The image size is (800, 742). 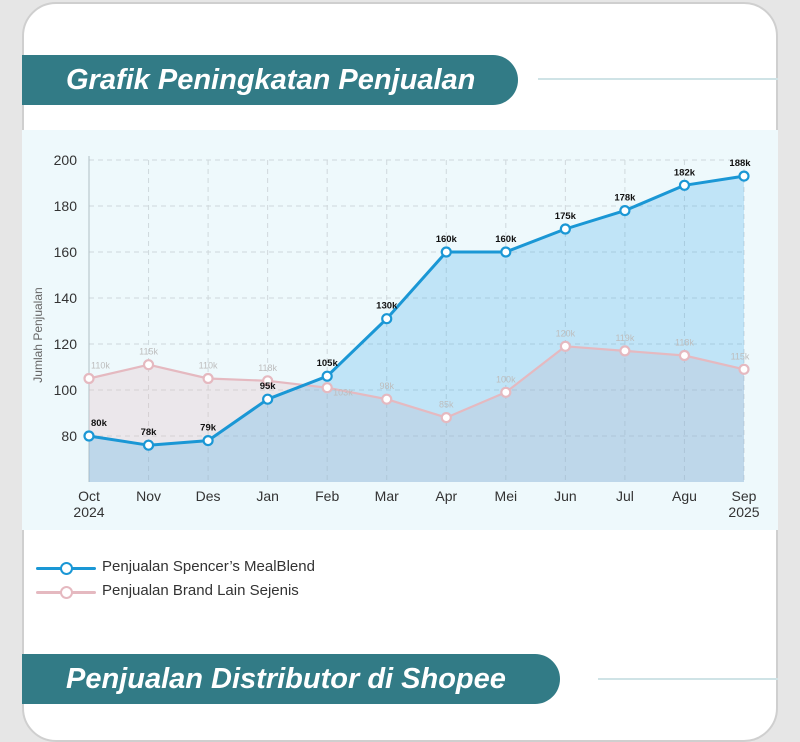 What do you see at coordinates (149, 432) in the screenshot?
I see `data-label: 78k` at bounding box center [149, 432].